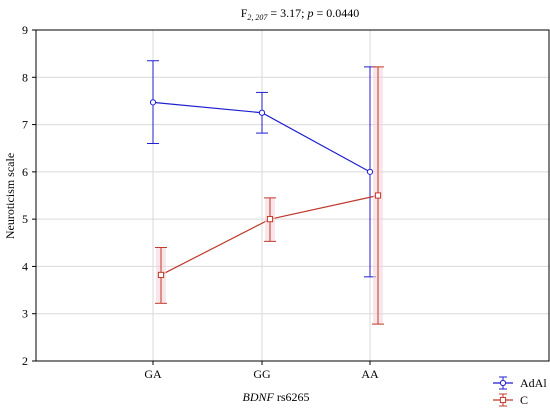 This screenshot has width=550, height=411. What do you see at coordinates (510, 400) in the screenshot?
I see `legend-item-c: C` at bounding box center [510, 400].